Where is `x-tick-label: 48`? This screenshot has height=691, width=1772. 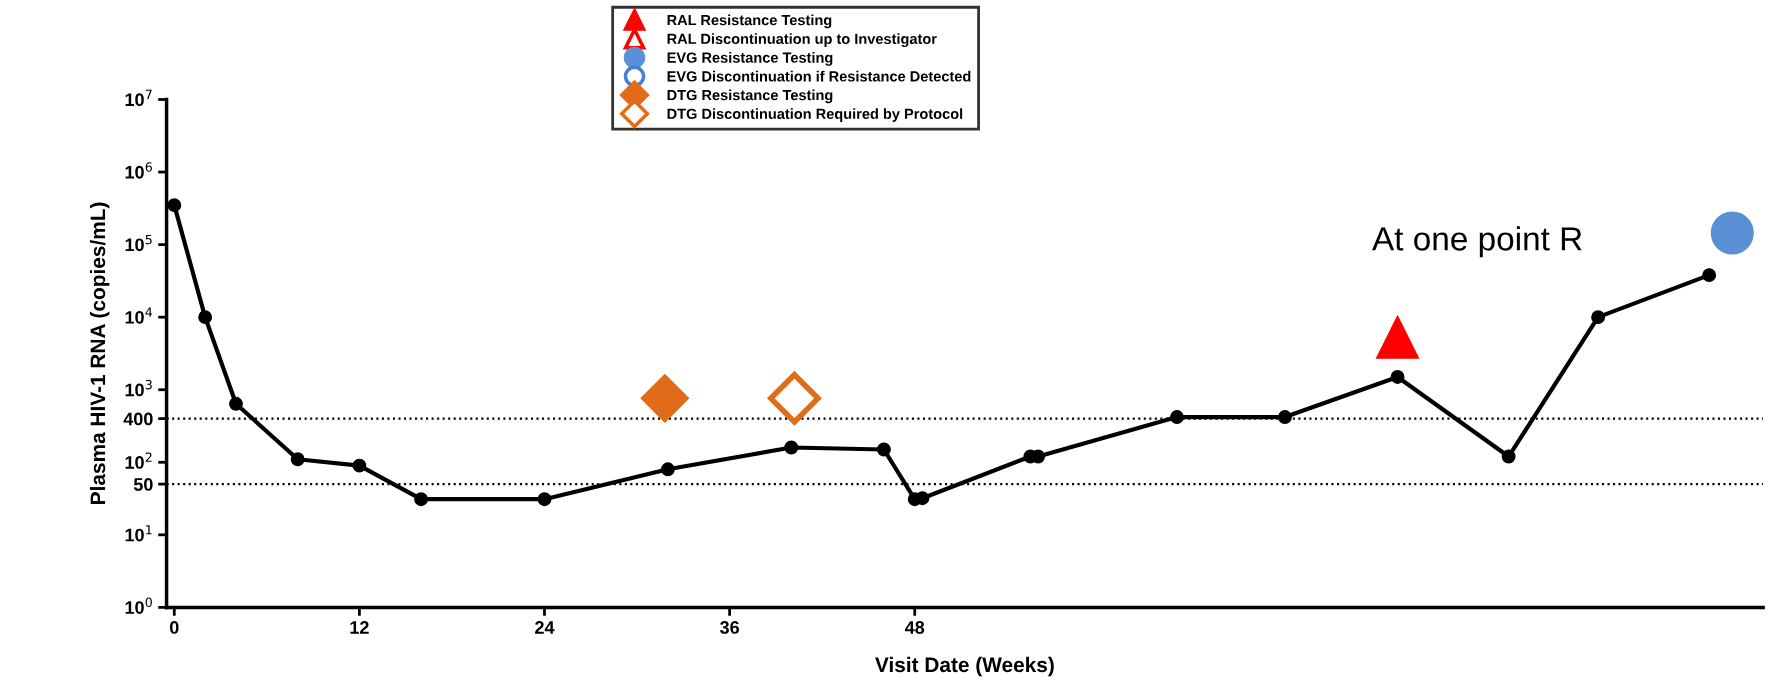 x-tick-label: 48 is located at coordinates (914, 627).